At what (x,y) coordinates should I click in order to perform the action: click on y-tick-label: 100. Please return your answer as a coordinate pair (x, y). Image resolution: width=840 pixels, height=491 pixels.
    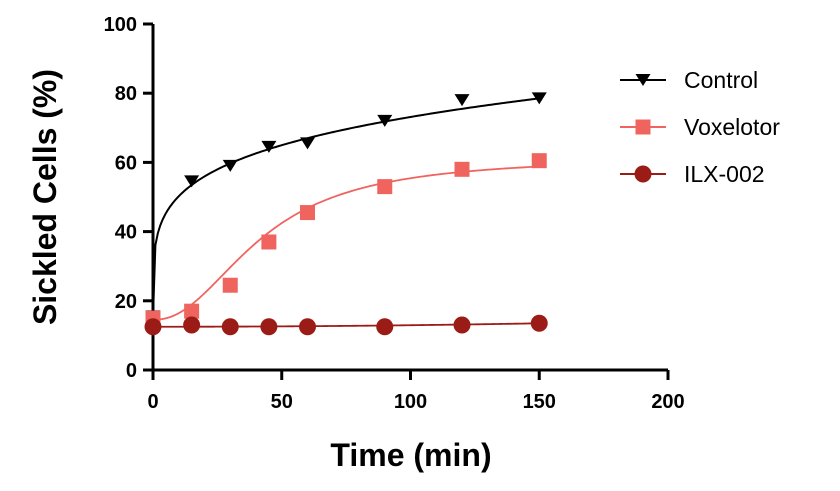
    Looking at the image, I should click on (120, 25).